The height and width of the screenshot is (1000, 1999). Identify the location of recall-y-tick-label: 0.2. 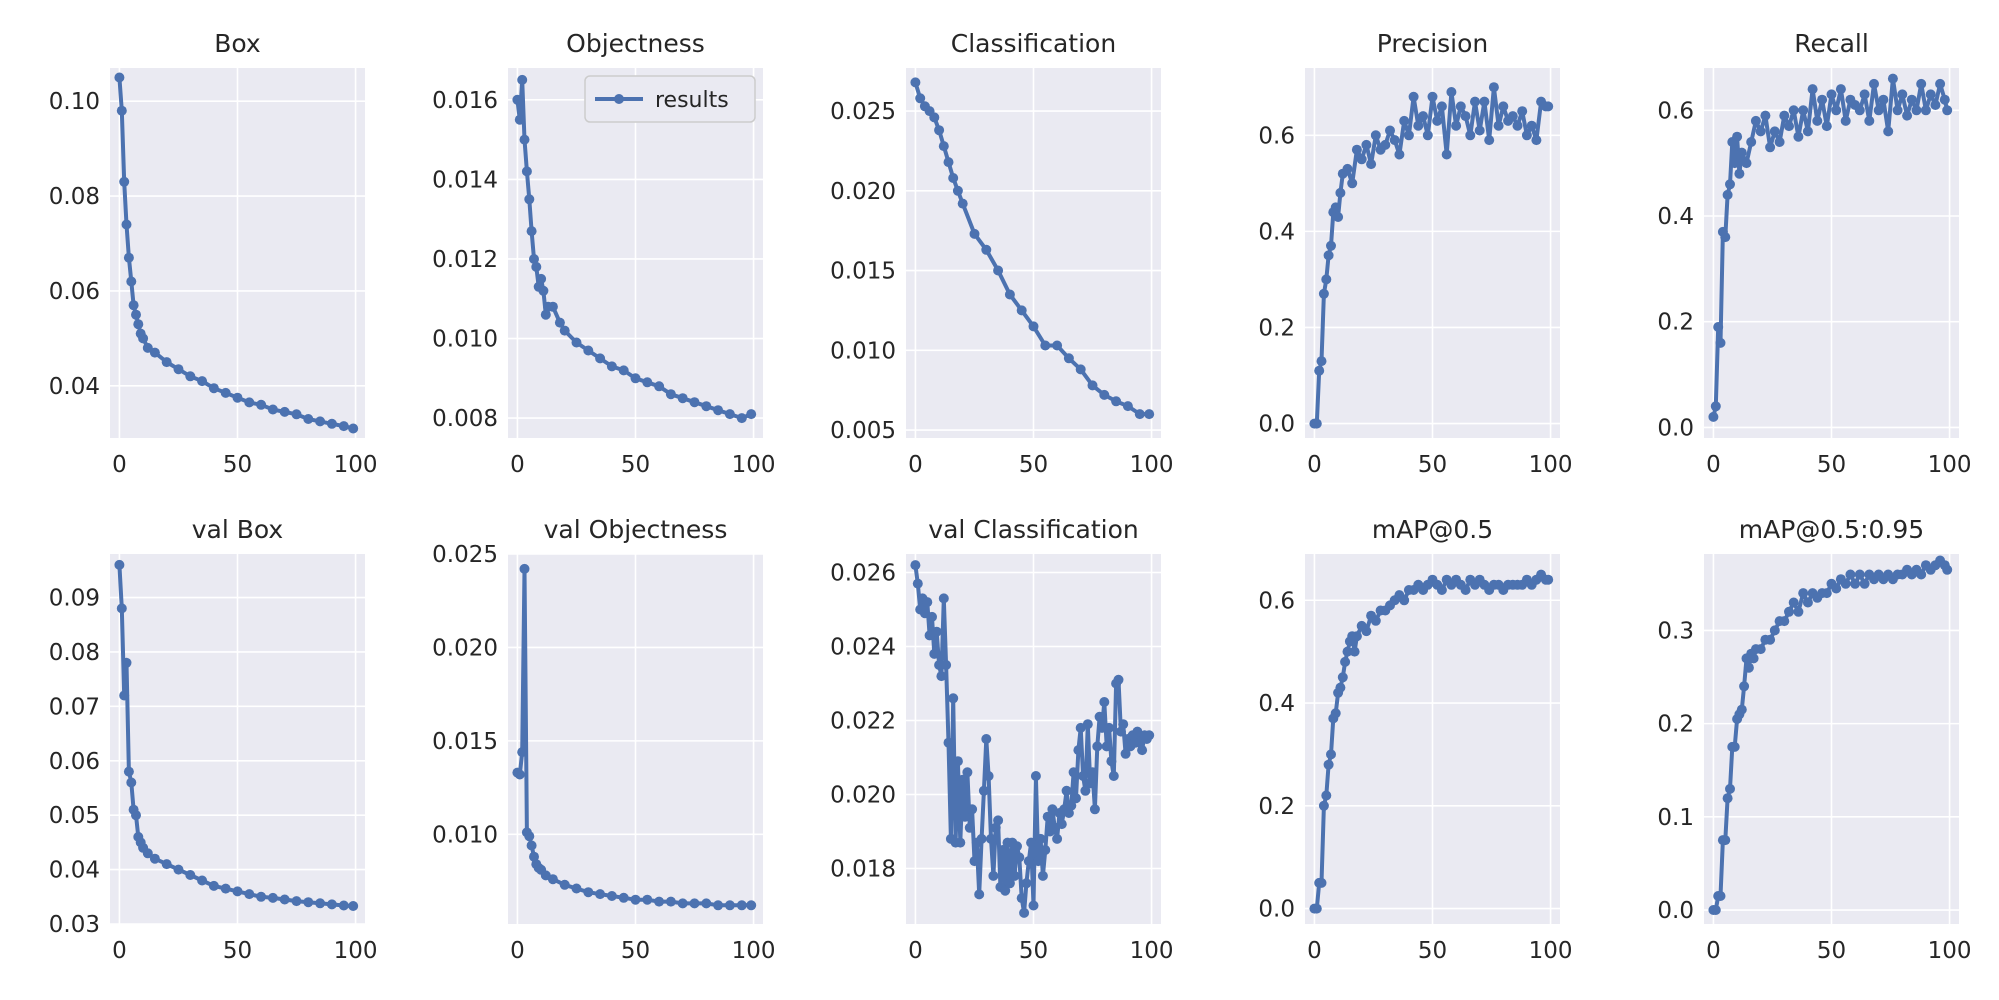
(1675, 323).